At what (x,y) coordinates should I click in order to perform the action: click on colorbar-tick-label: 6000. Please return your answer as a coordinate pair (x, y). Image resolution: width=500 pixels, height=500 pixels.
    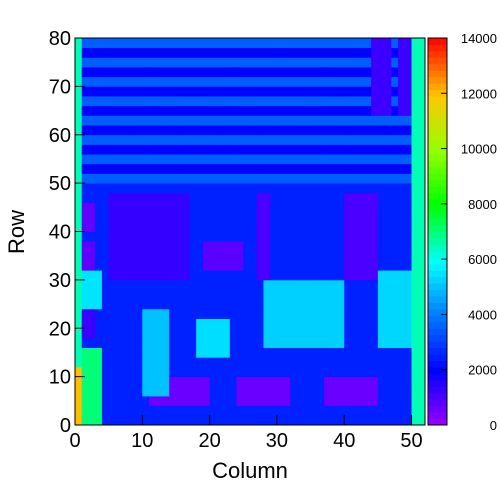
    Looking at the image, I should click on (482, 259).